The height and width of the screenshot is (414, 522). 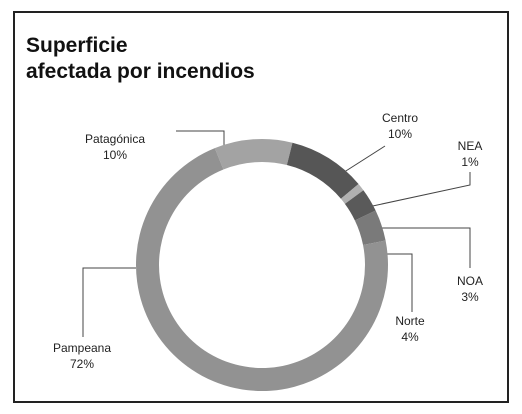 What do you see at coordinates (140, 71) in the screenshot?
I see `chart-title: afectada por incendios` at bounding box center [140, 71].